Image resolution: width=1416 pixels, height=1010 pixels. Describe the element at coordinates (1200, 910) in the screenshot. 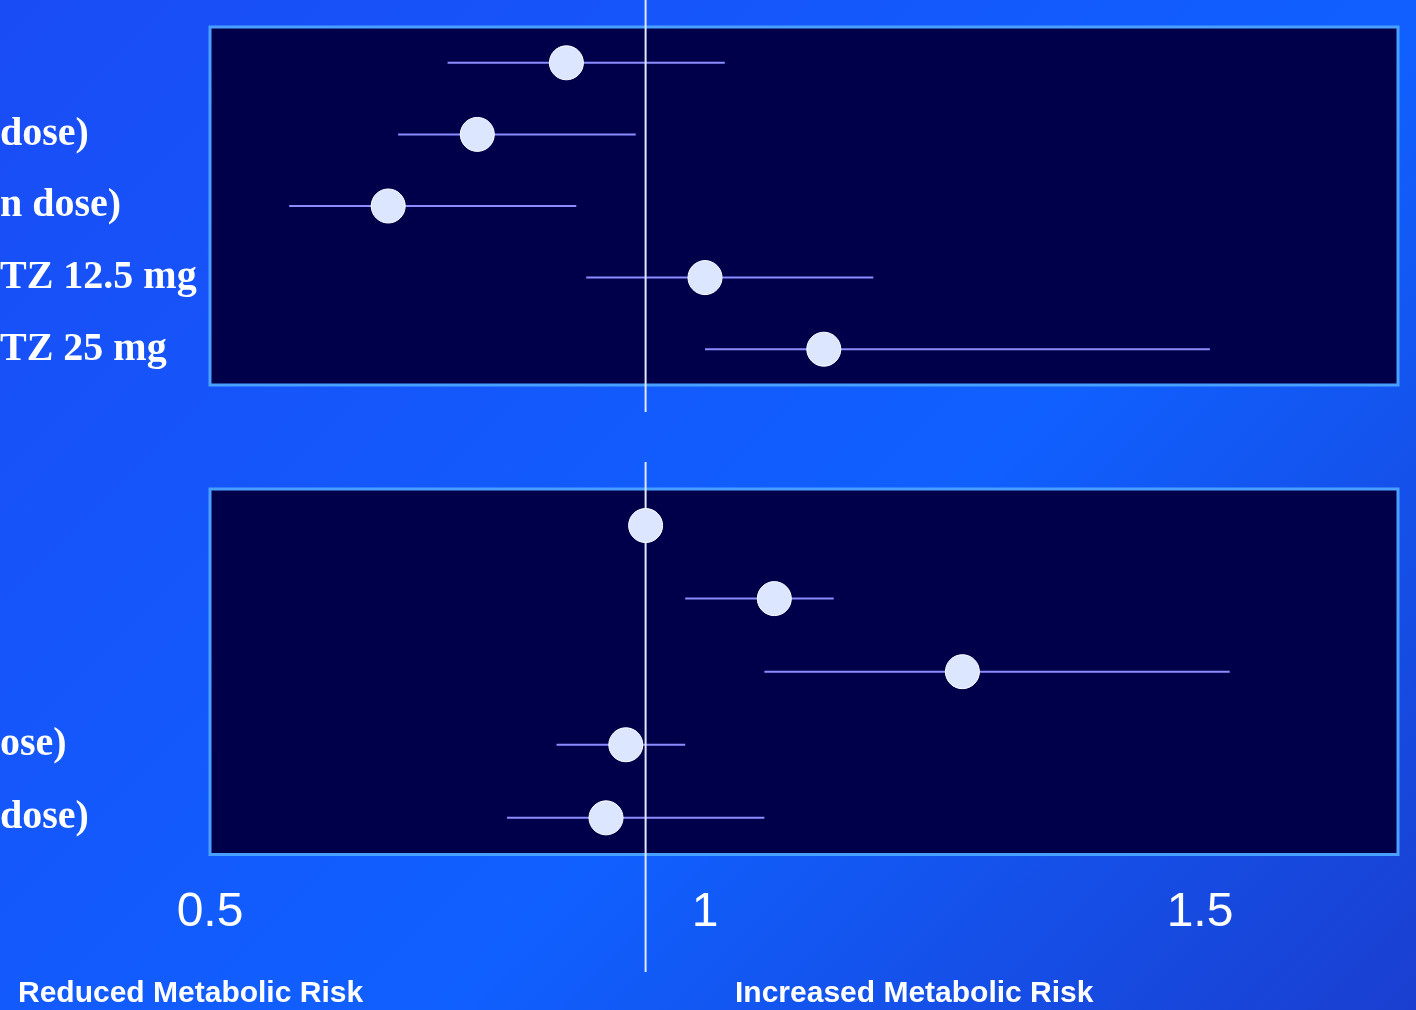

I see `x-tick-label: 1.5` at that location.